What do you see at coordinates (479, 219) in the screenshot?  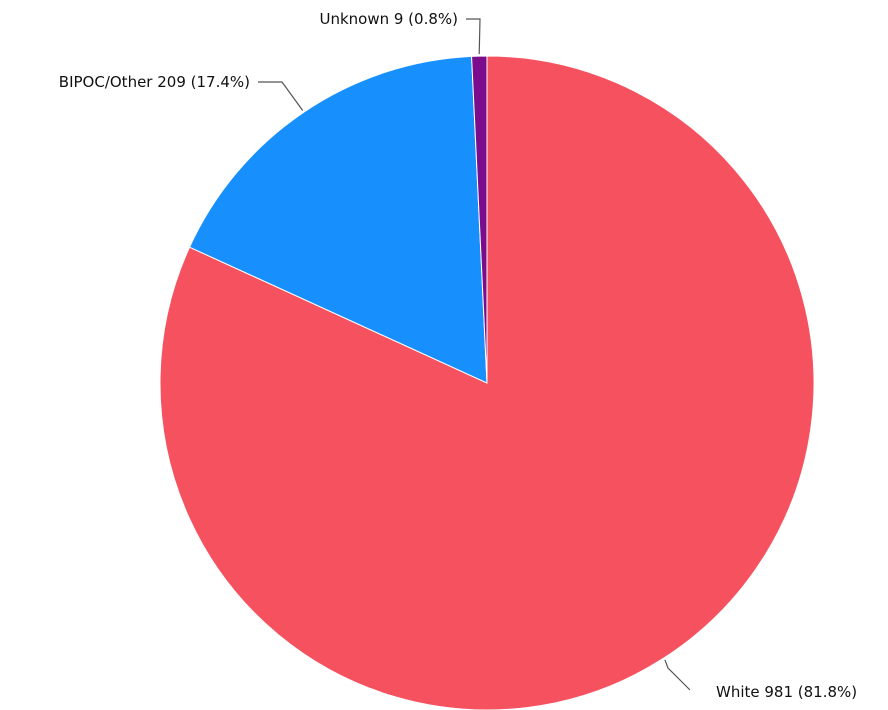 I see `pie-slice-unknown` at bounding box center [479, 219].